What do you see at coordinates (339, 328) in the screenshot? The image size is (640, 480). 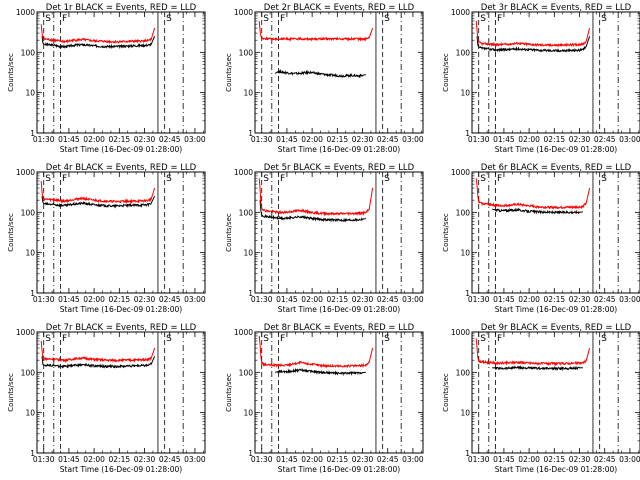 I see `panel-title: Det 8r BLACK = Events, RED = LLD` at bounding box center [339, 328].